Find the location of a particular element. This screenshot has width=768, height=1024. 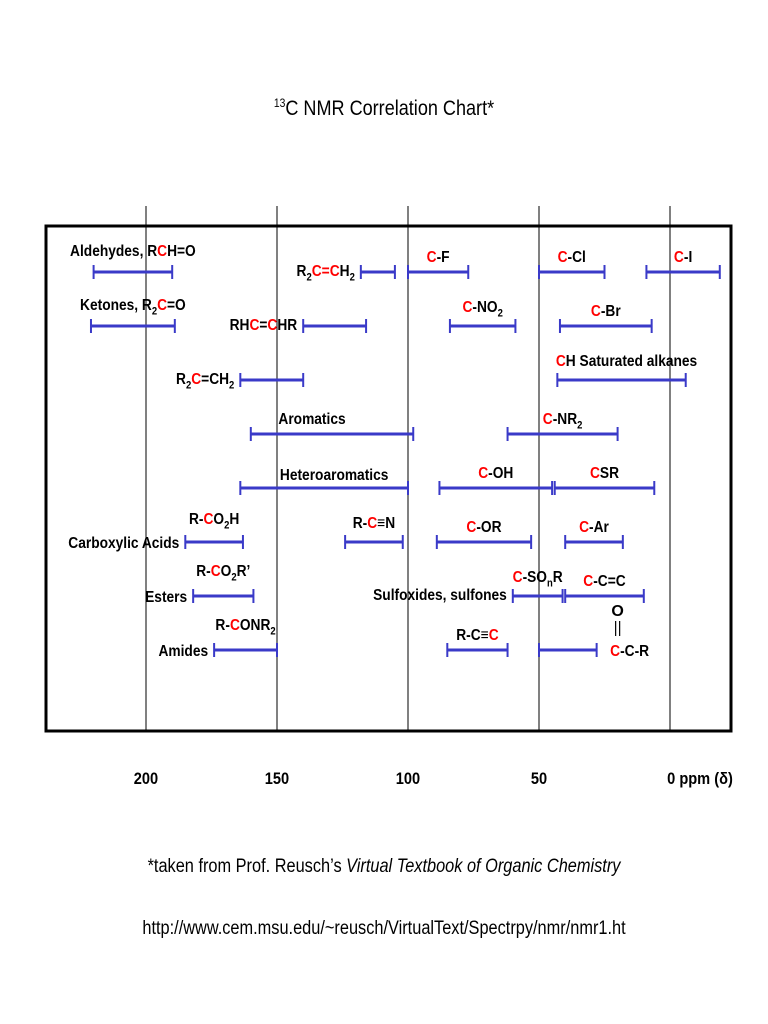

range-label-8: C-Br is located at coordinates (606, 311).